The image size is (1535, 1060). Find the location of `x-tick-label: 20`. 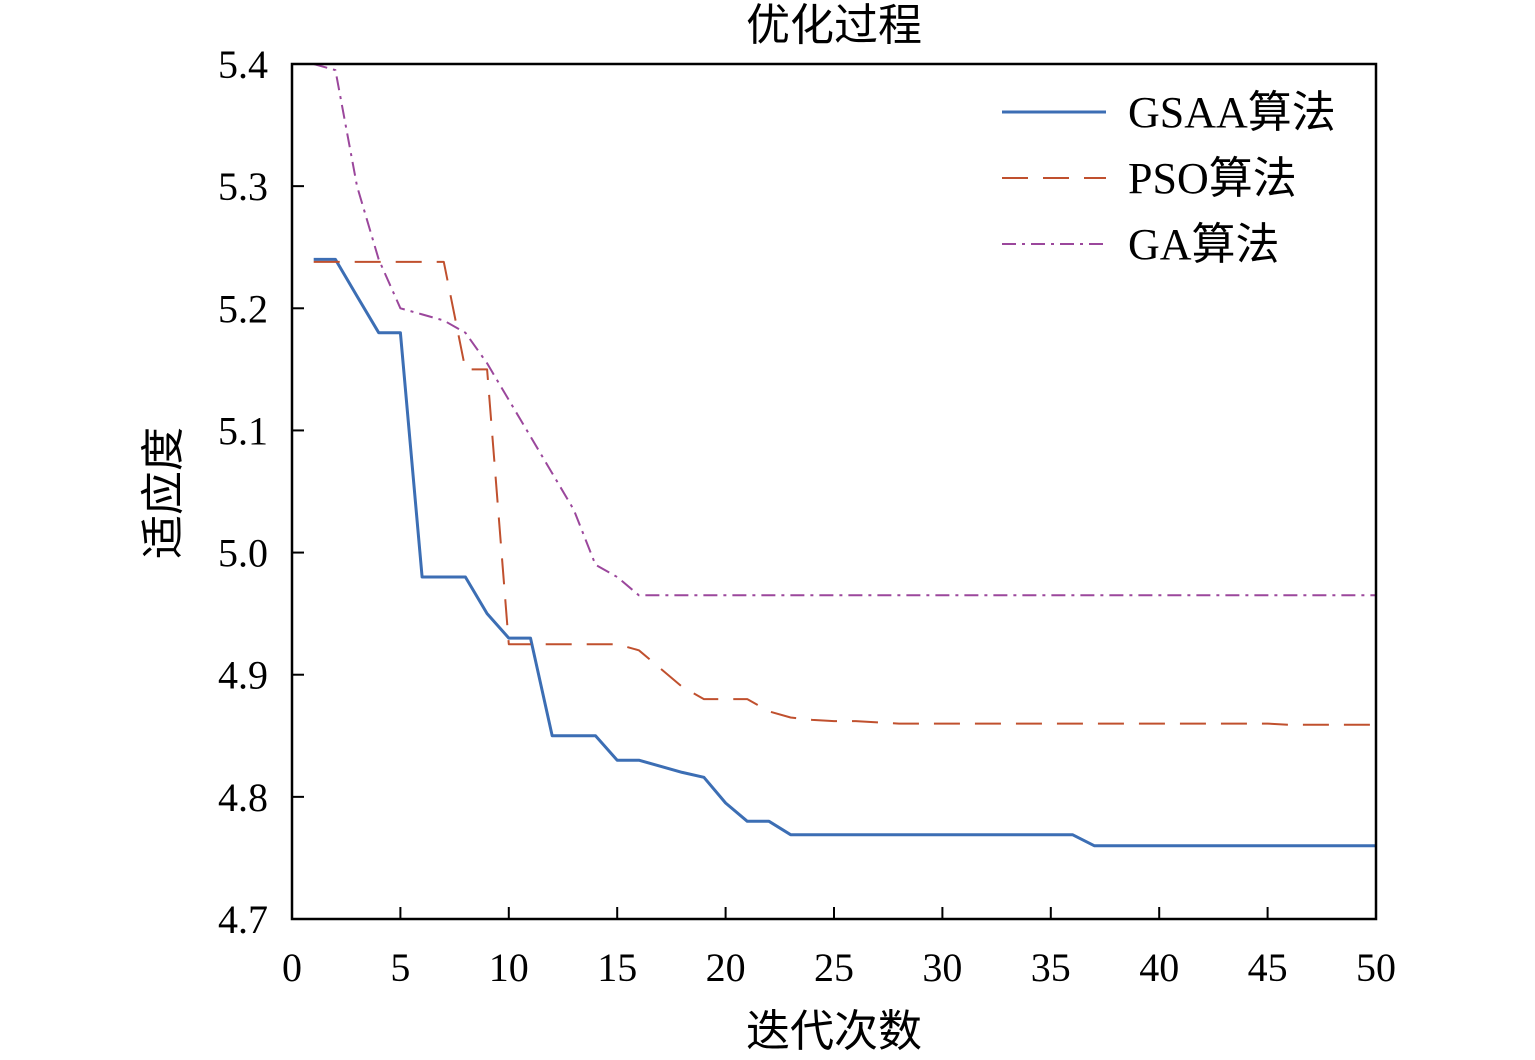

x-tick-label: 20 is located at coordinates (726, 967).